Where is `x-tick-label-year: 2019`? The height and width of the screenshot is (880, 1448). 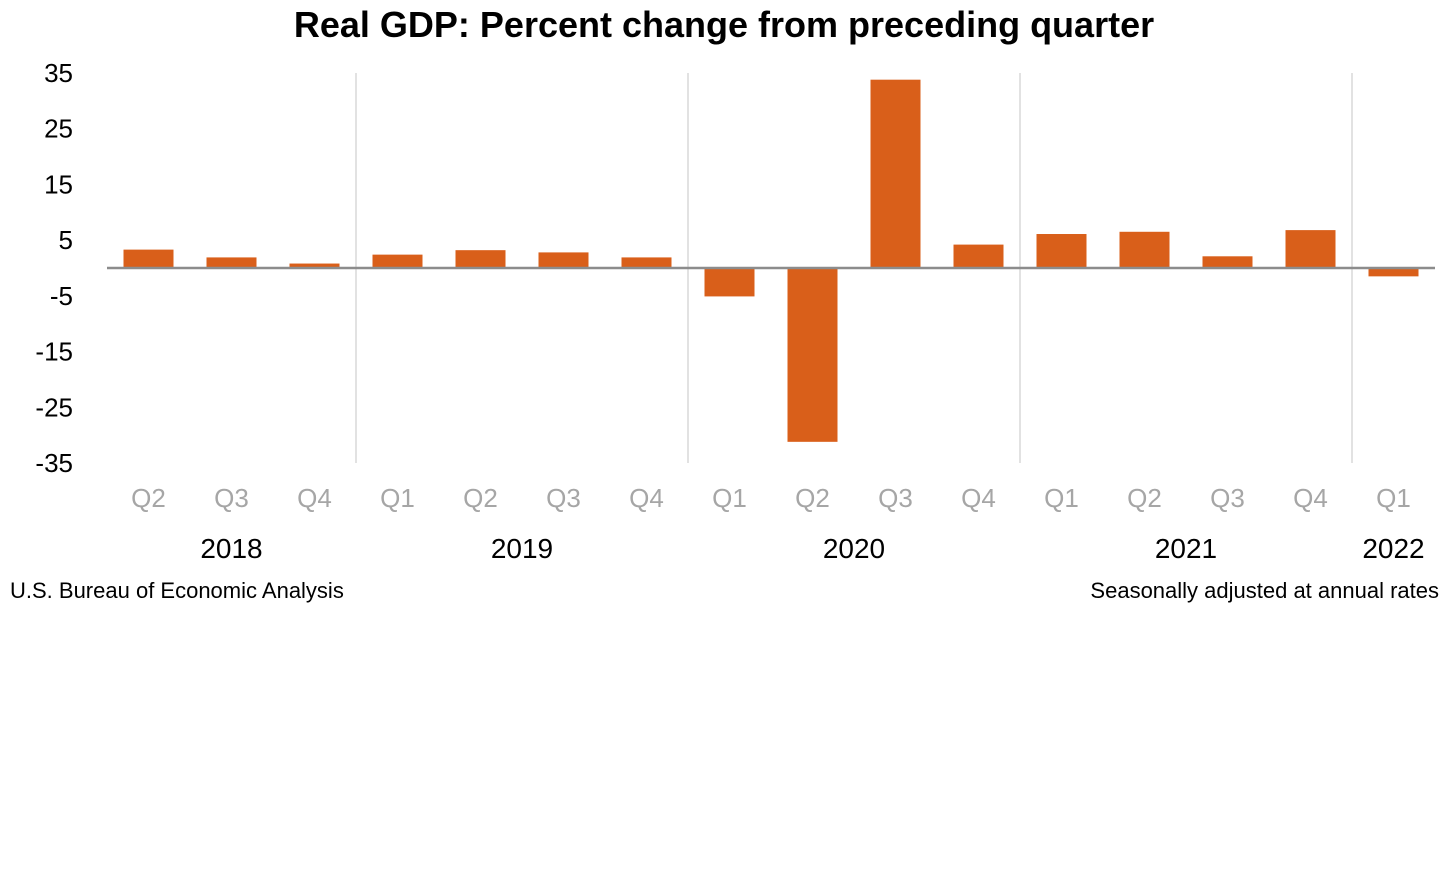
x-tick-label-year: 2019 is located at coordinates (522, 548).